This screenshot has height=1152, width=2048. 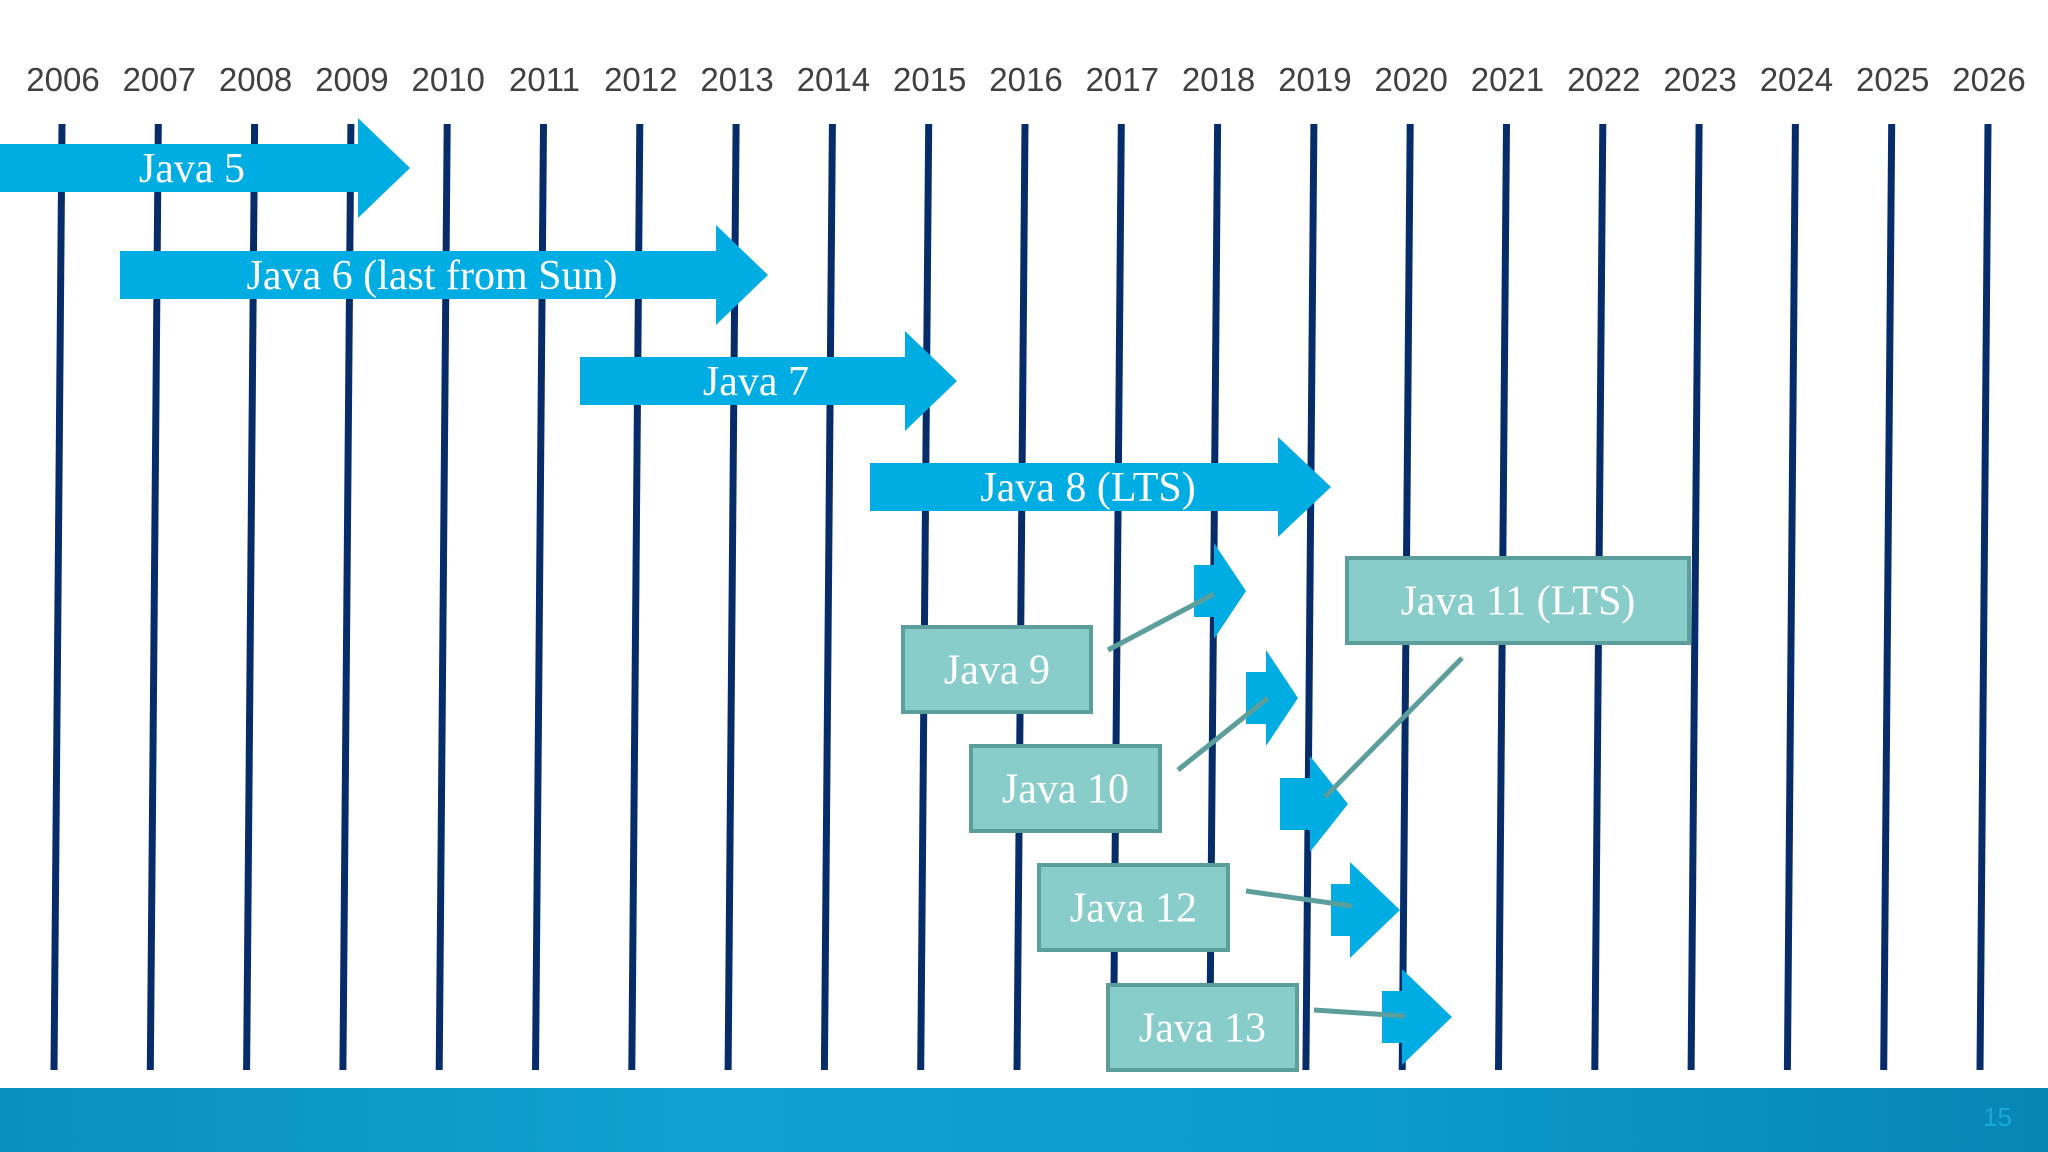 What do you see at coordinates (1359, 1013) in the screenshot?
I see `java-13-connector` at bounding box center [1359, 1013].